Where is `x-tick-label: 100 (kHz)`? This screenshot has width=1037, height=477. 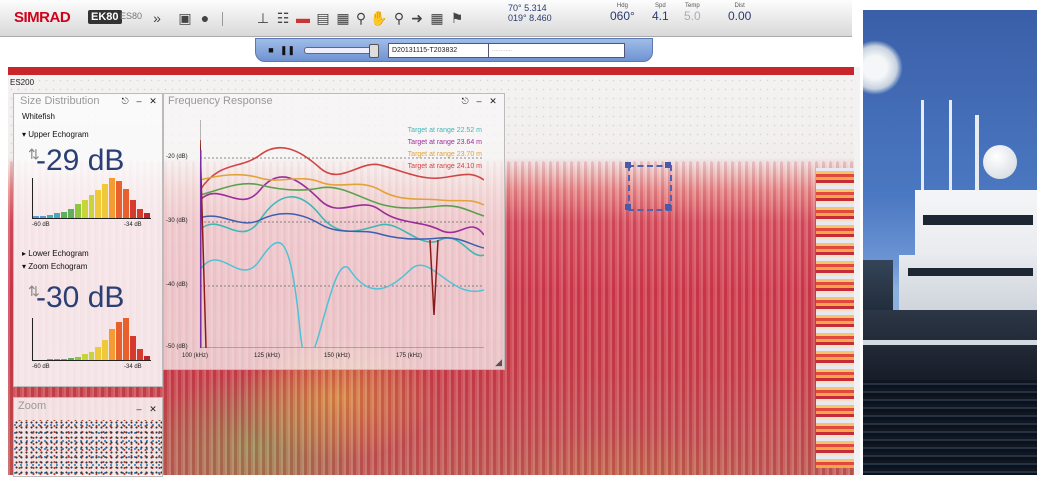
x-tick-label: 100 (kHz) is located at coordinates (195, 356).